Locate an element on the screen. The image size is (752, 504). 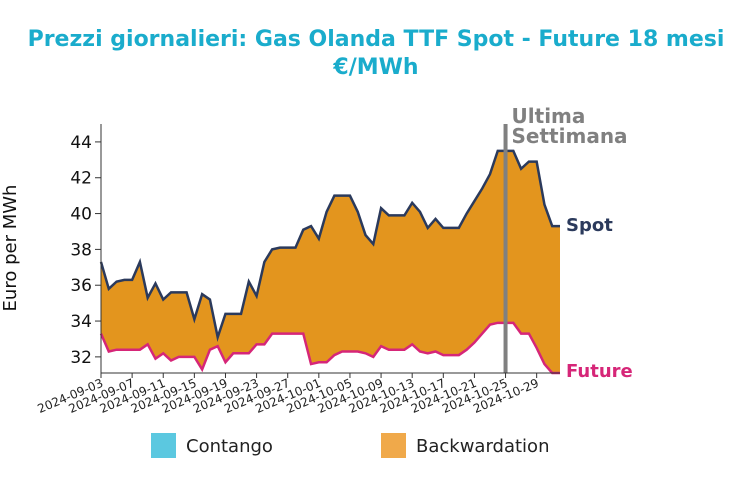
y-axis: 32 34 36 38 40 42 44 is located at coordinates (86, 248).